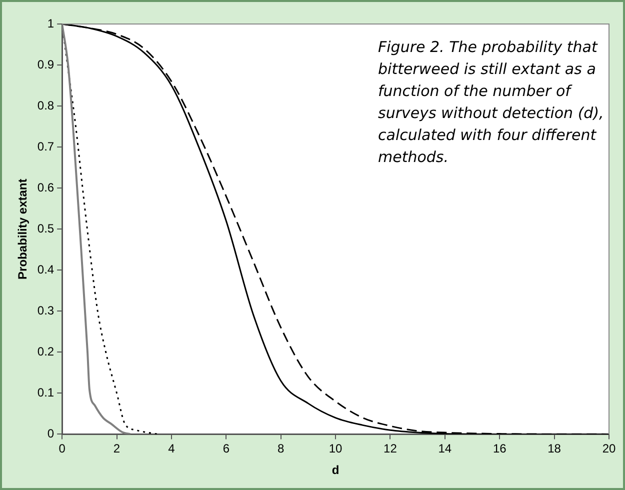 The image size is (625, 490). Describe the element at coordinates (45, 105) in the screenshot. I see `y-tick-label: 0.8` at that location.